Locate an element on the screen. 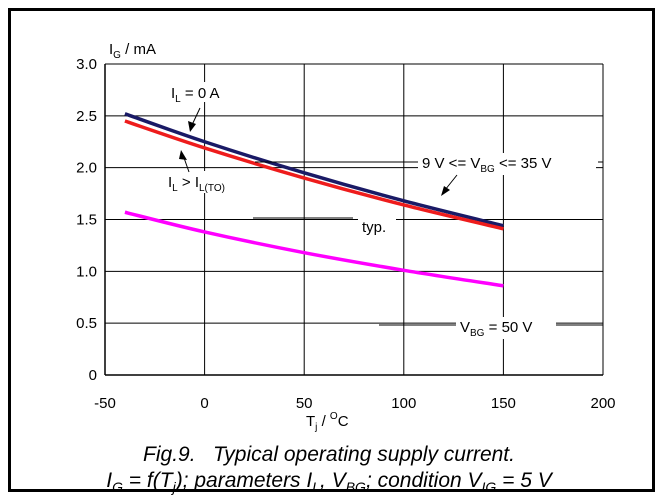  x-tick-label: 50 is located at coordinates (304, 403).